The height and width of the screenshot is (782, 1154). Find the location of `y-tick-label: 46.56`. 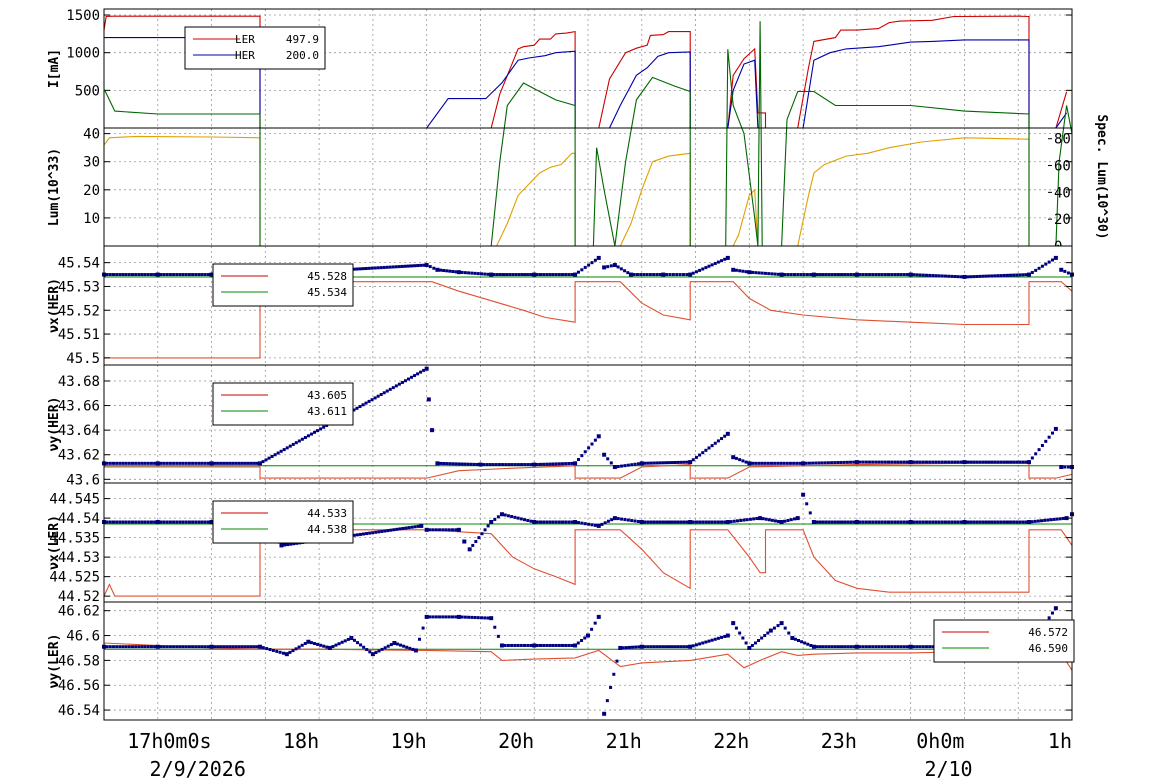

y-tick-label: 46.56 is located at coordinates (79, 686).